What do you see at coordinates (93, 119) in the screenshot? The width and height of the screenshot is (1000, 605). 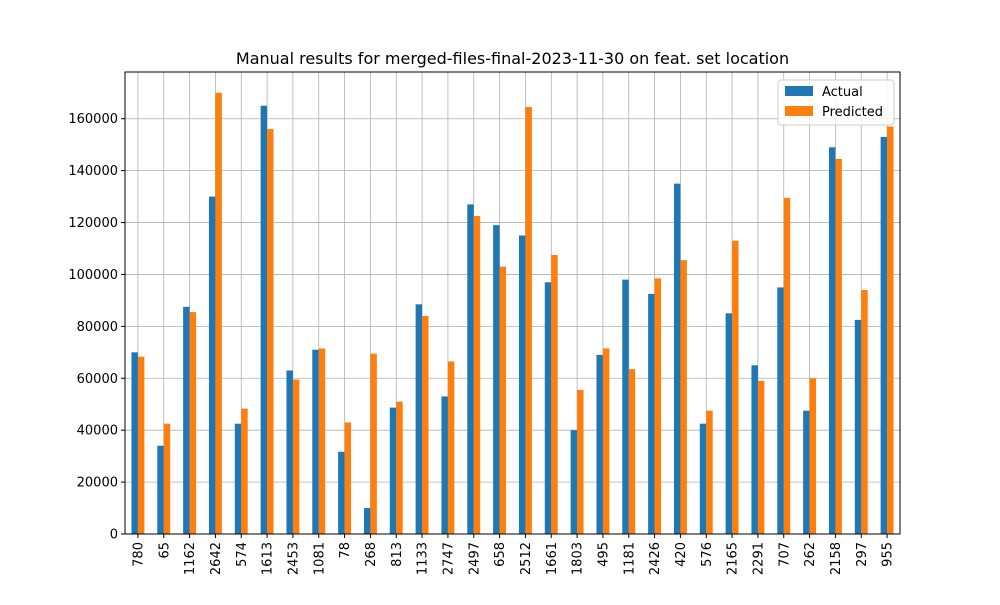 I see `y-tick-label: 160000` at bounding box center [93, 119].